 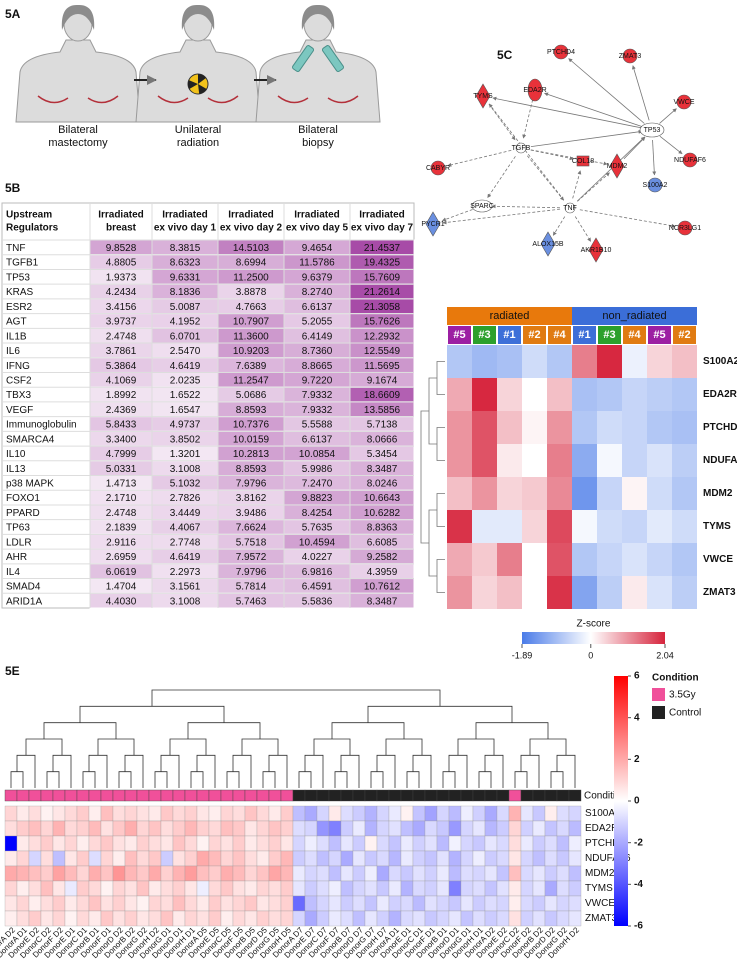 What do you see at coordinates (484, 335) in the screenshot?
I see `column-label: #3` at bounding box center [484, 335].